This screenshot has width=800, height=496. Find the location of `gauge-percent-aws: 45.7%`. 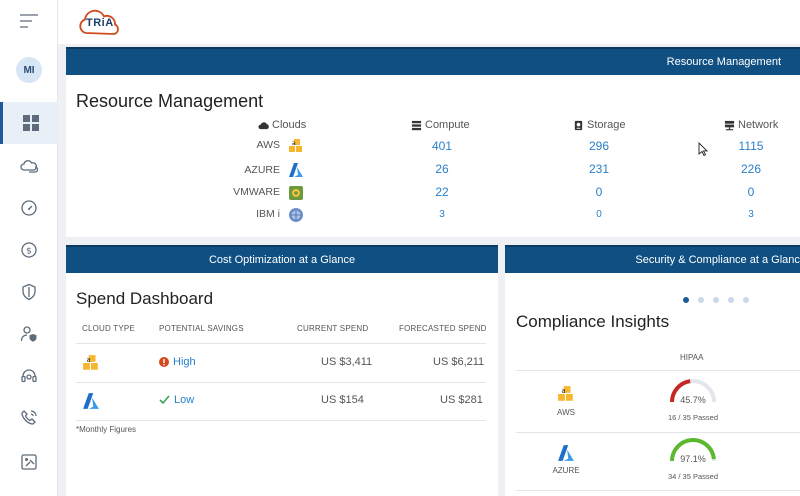

gauge-percent-aws: 45.7% is located at coordinates (693, 400).